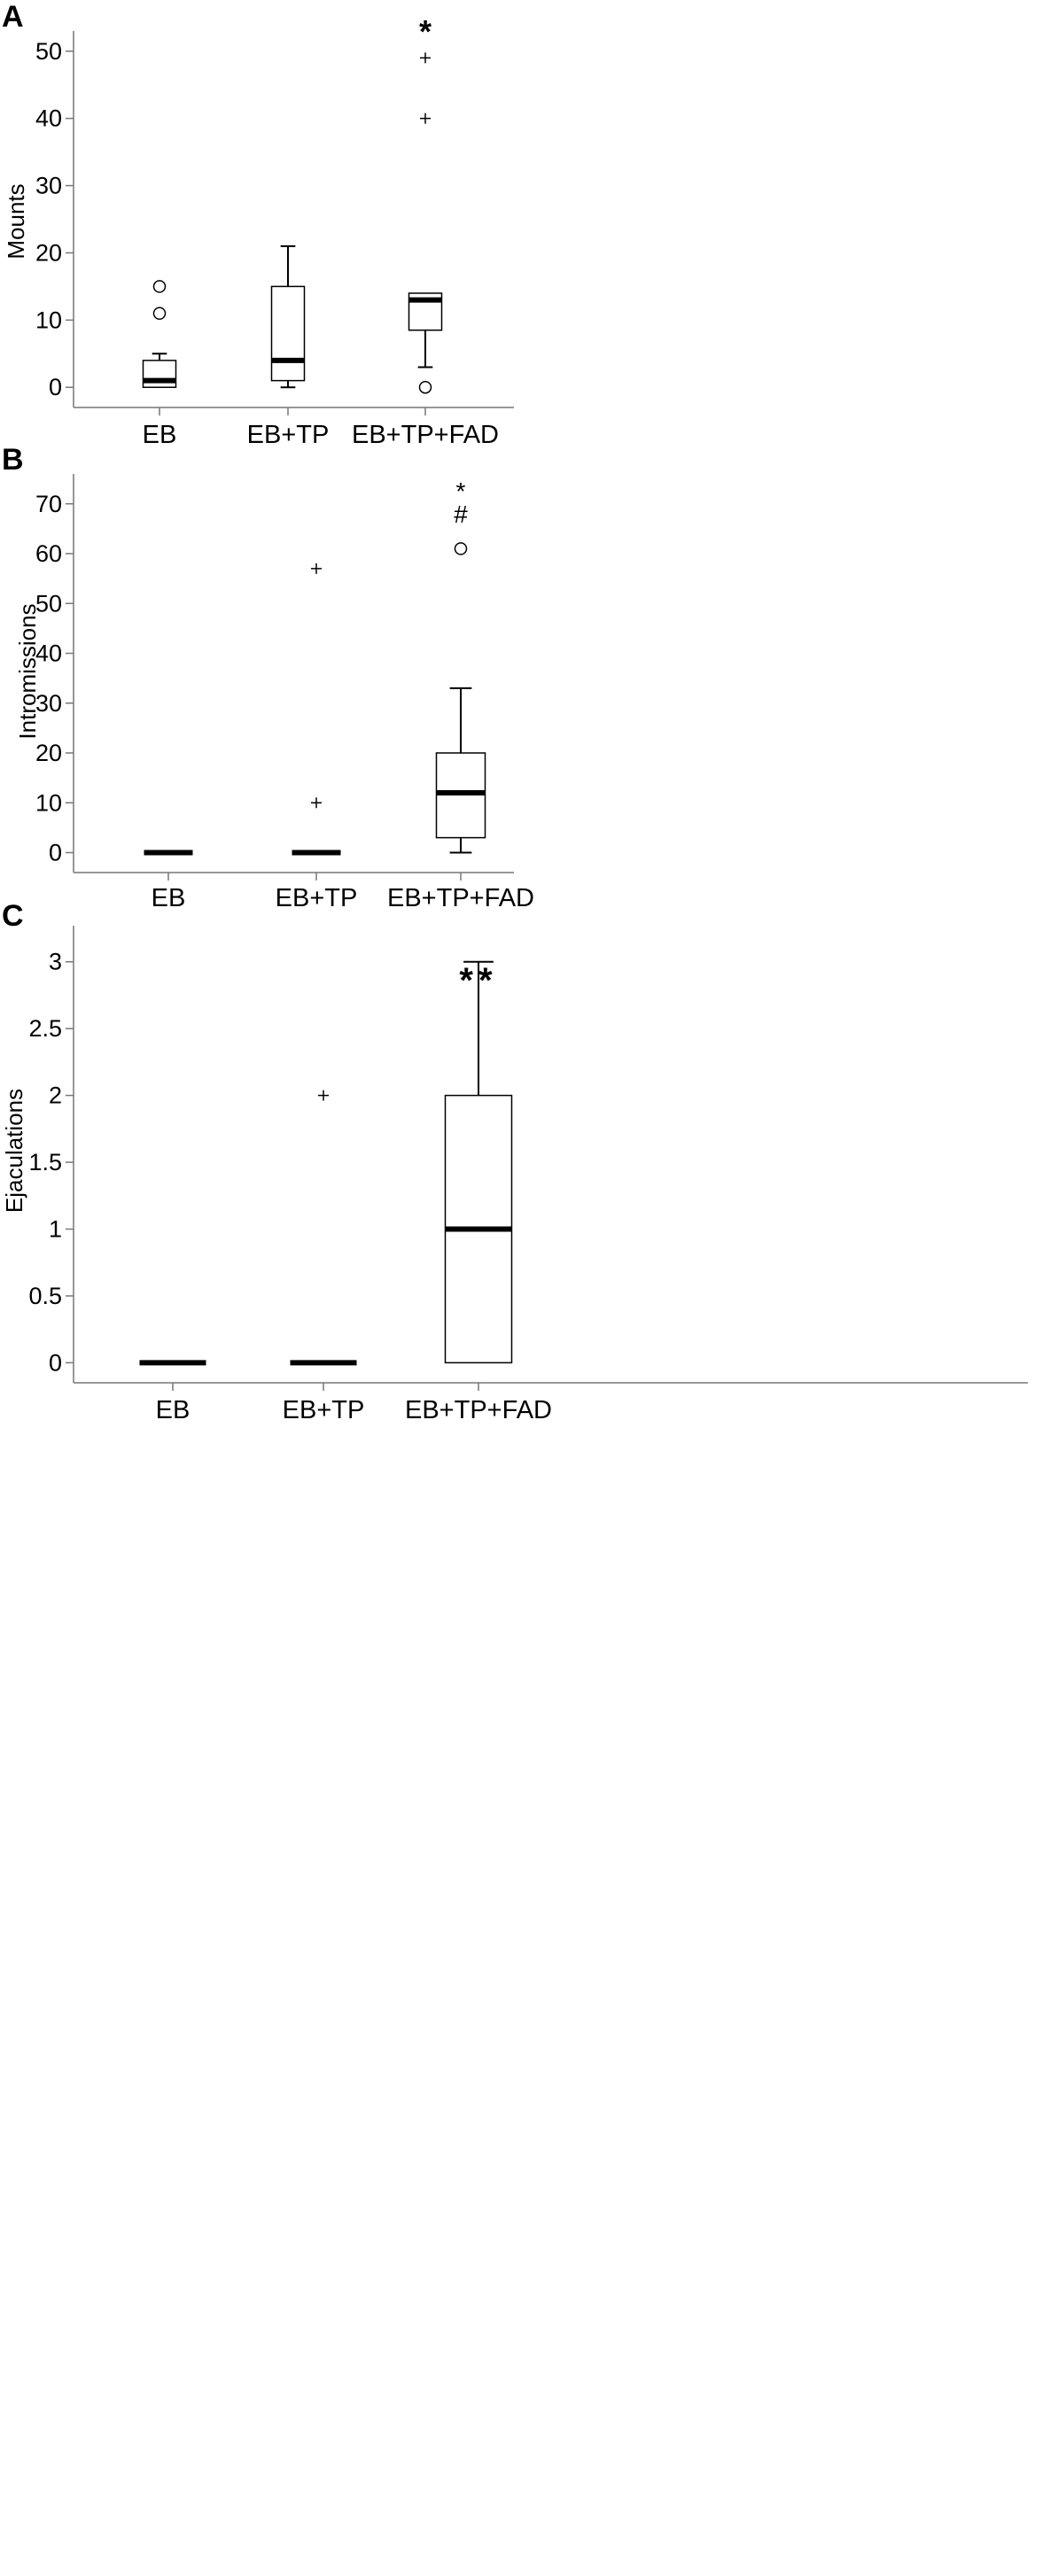 The width and height of the screenshot is (1050, 2576). Describe the element at coordinates (13, 460) in the screenshot. I see `panel-label: B` at that location.